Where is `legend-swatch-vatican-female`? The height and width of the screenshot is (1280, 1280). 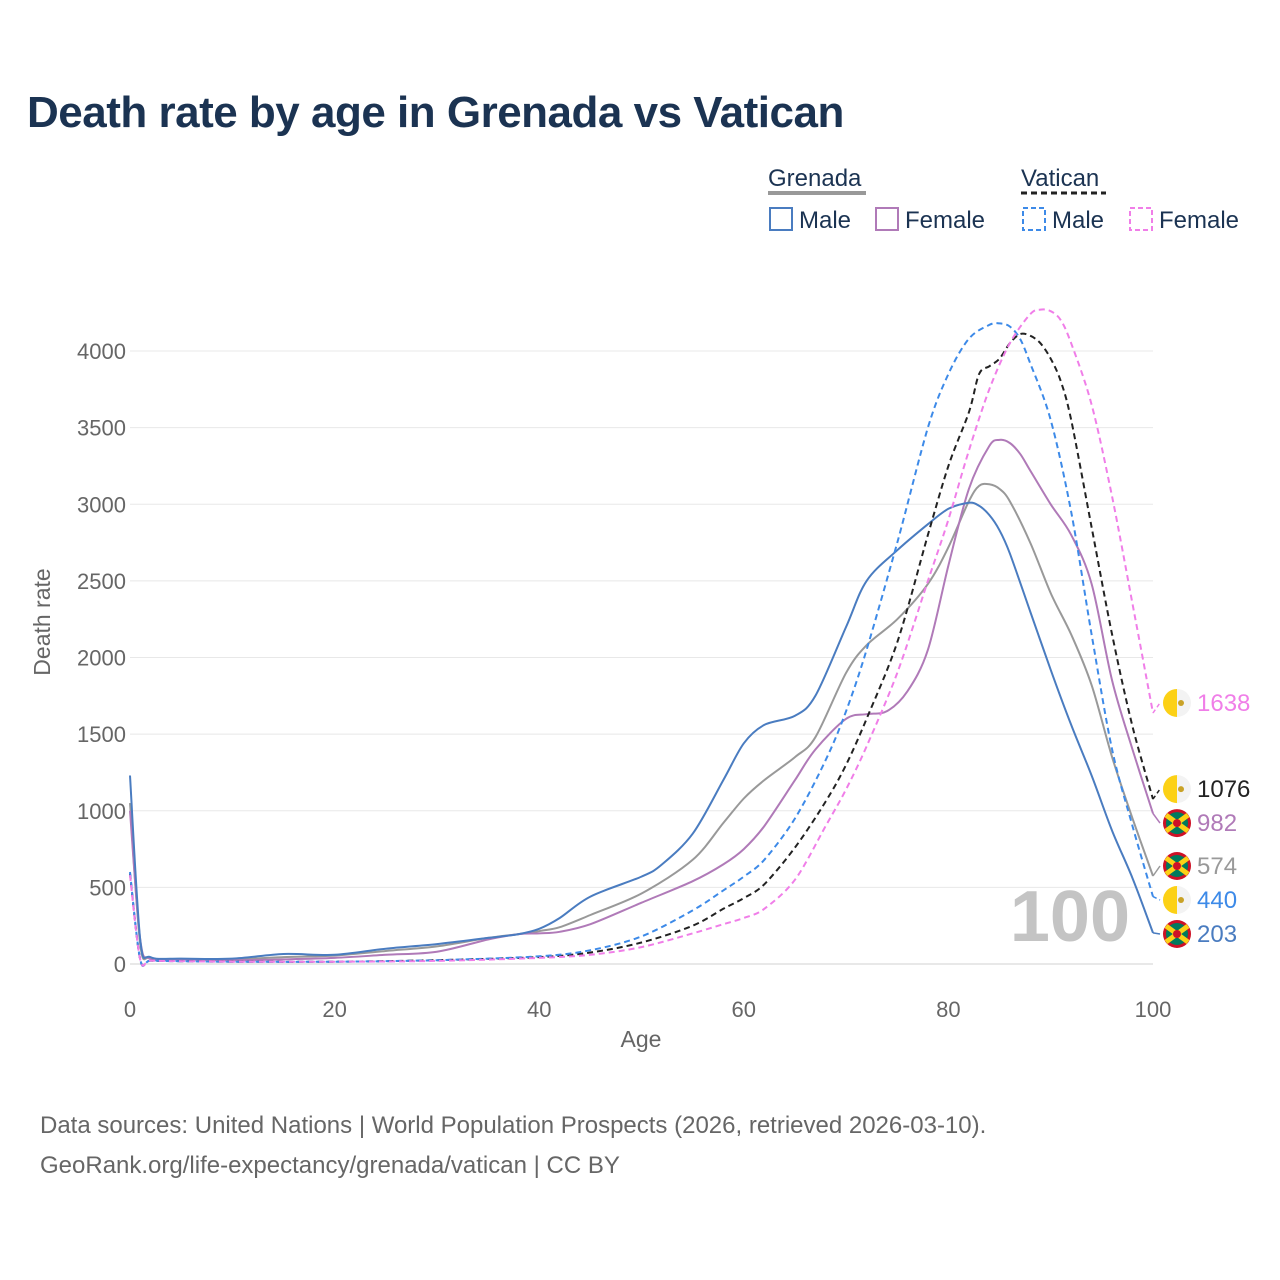
legend-swatch-vatican-female is located at coordinates (1141, 219).